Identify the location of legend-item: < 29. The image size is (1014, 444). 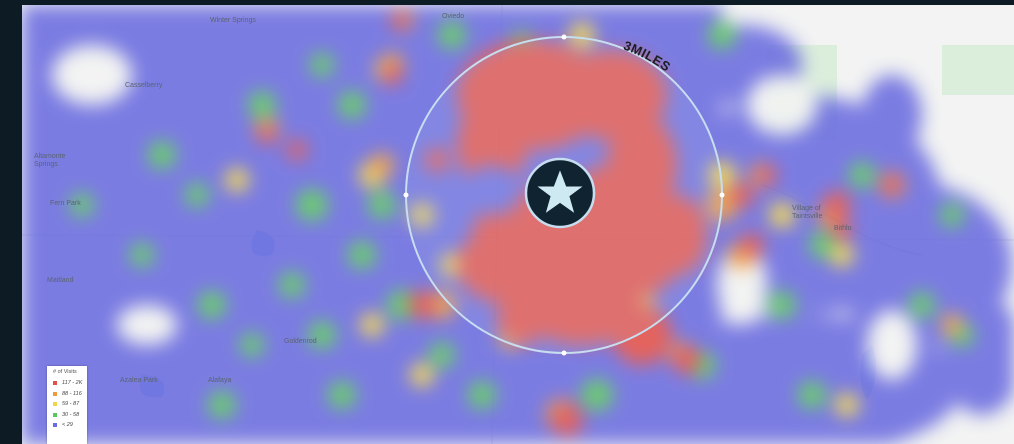
(67, 425).